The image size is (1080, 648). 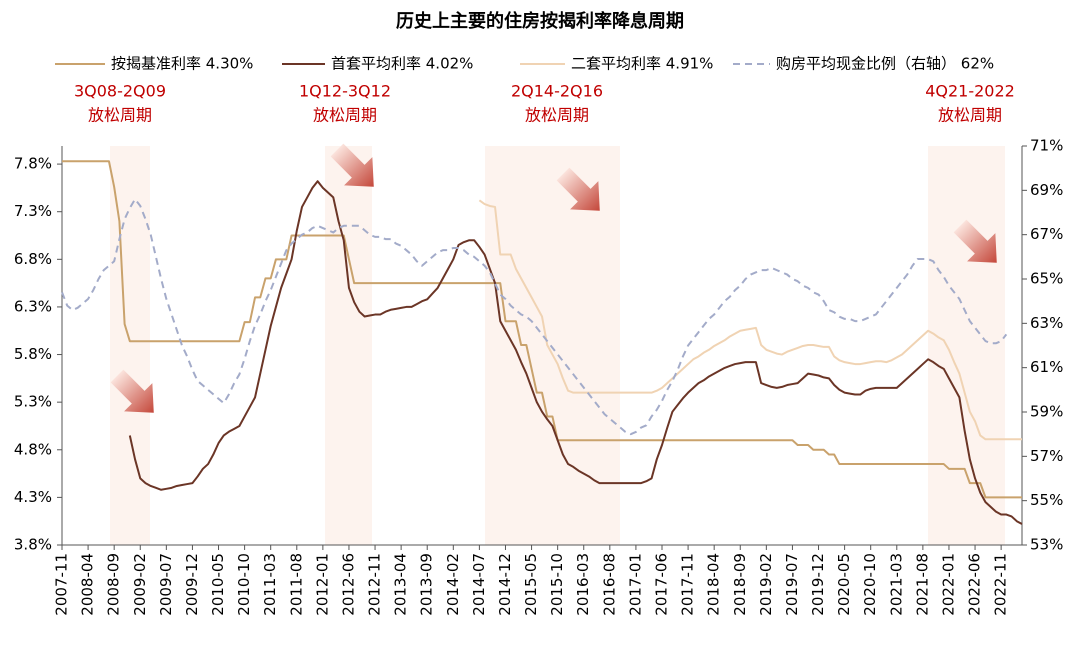 What do you see at coordinates (948, 584) in the screenshot?
I see `x-tick-label: 2022-01` at bounding box center [948, 584].